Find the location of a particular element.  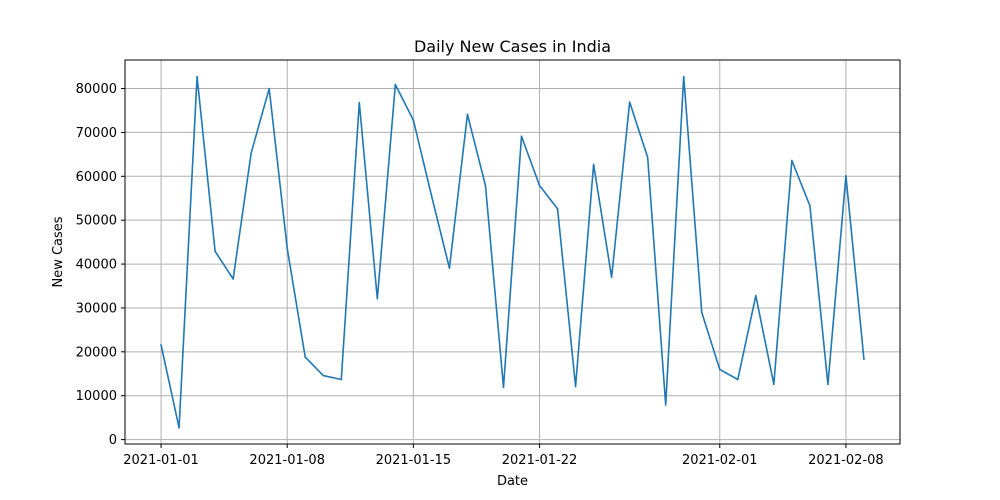

y-tick-label: 40000 is located at coordinates (96, 265).